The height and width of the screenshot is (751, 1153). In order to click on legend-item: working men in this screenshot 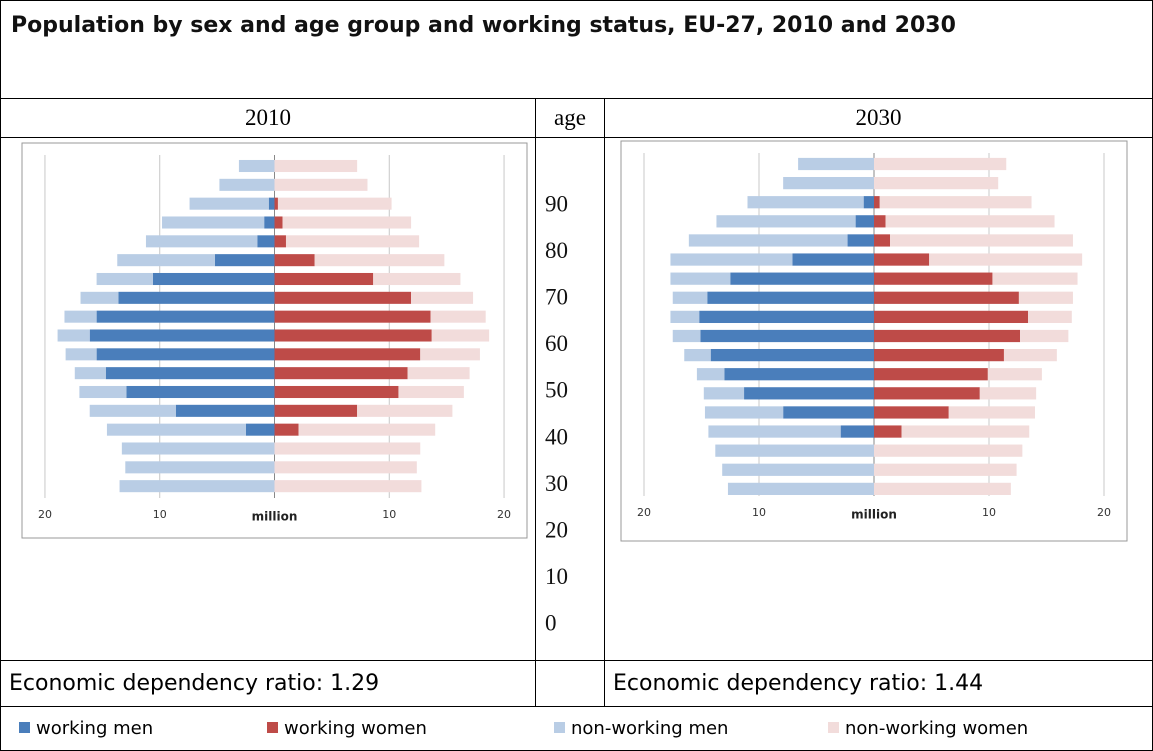, I will do `click(86, 728)`.